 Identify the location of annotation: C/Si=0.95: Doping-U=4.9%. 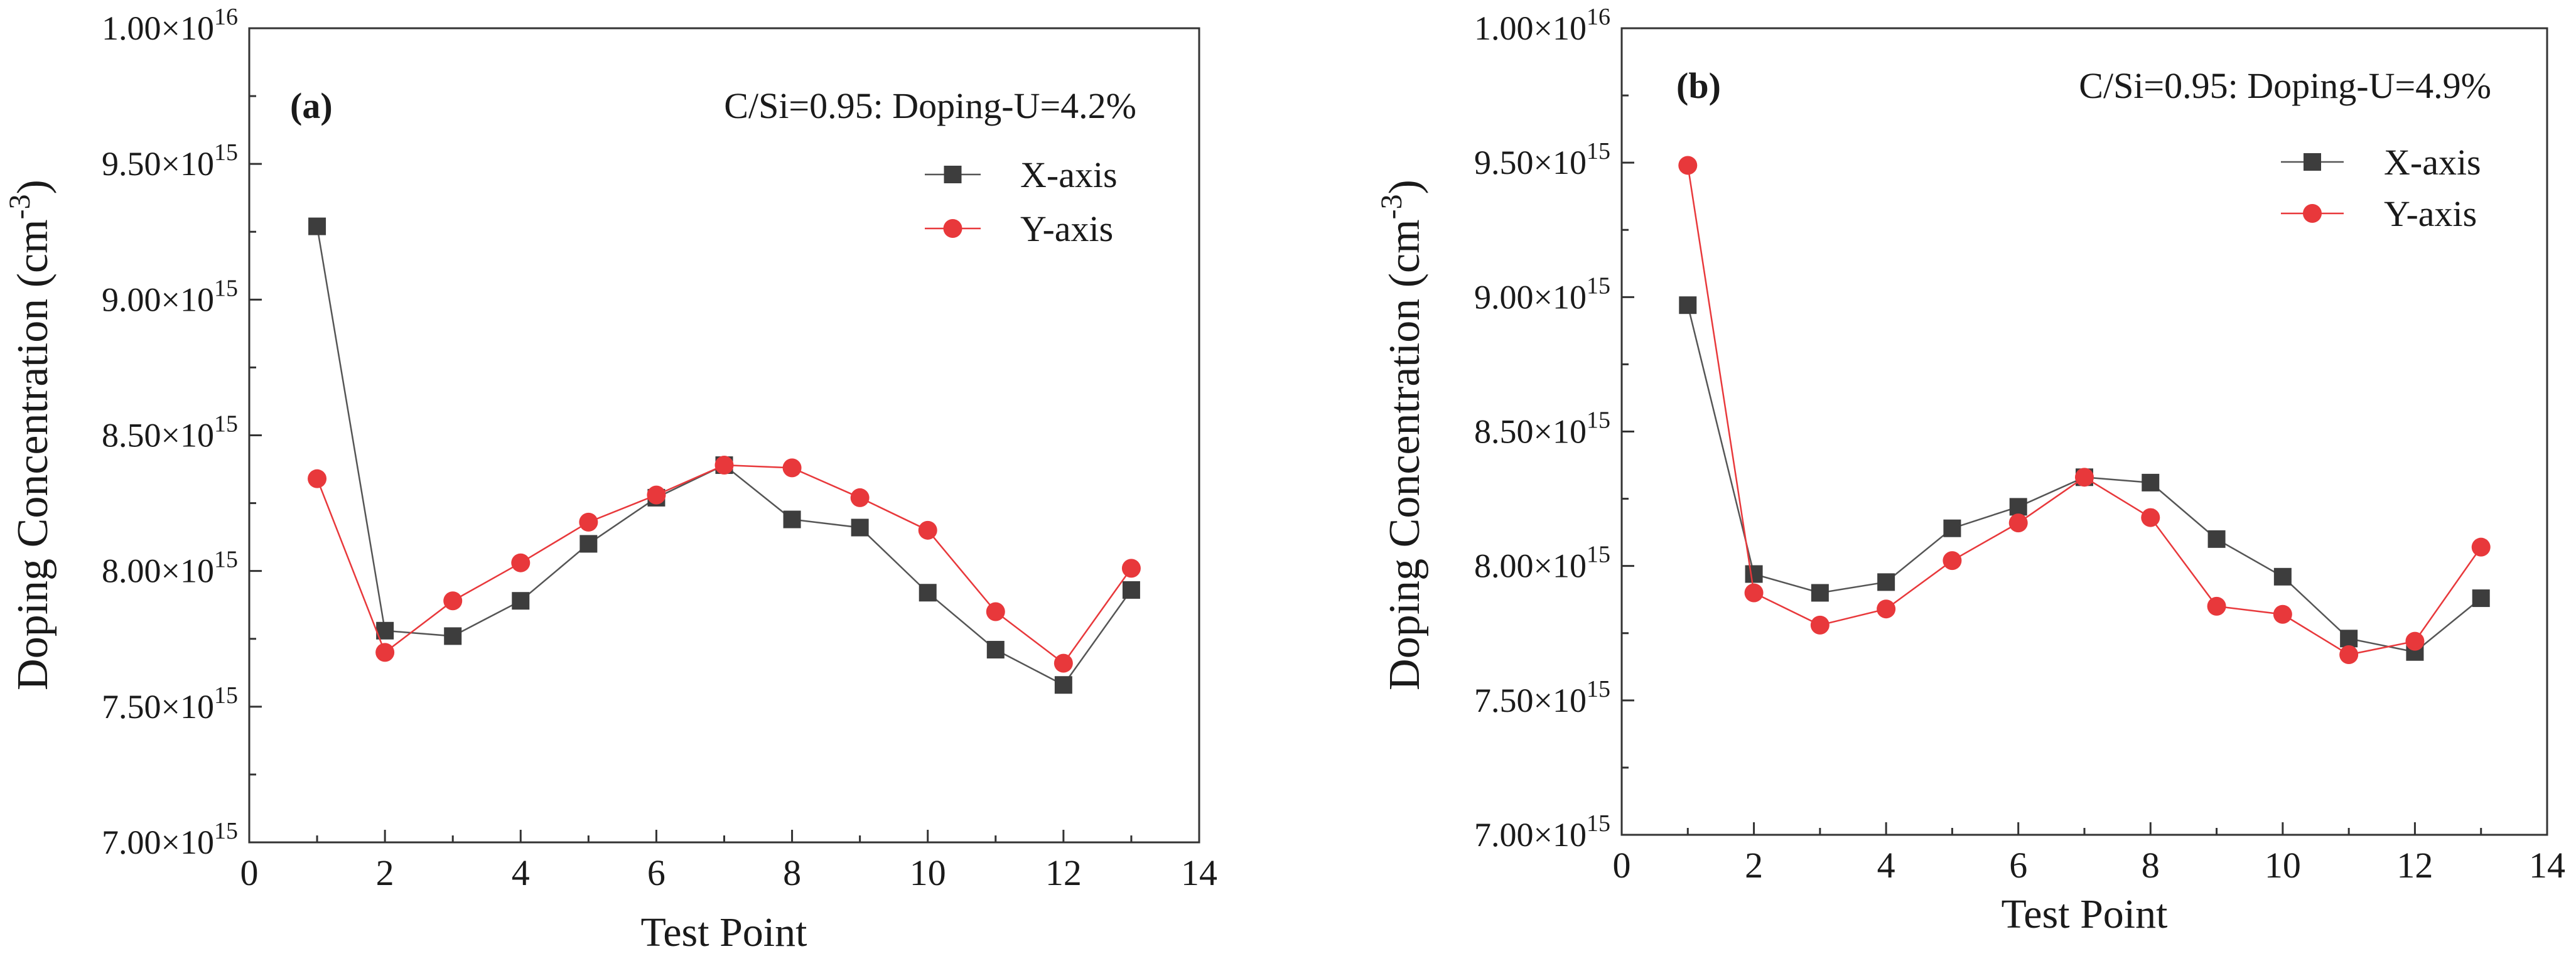
(2285, 85).